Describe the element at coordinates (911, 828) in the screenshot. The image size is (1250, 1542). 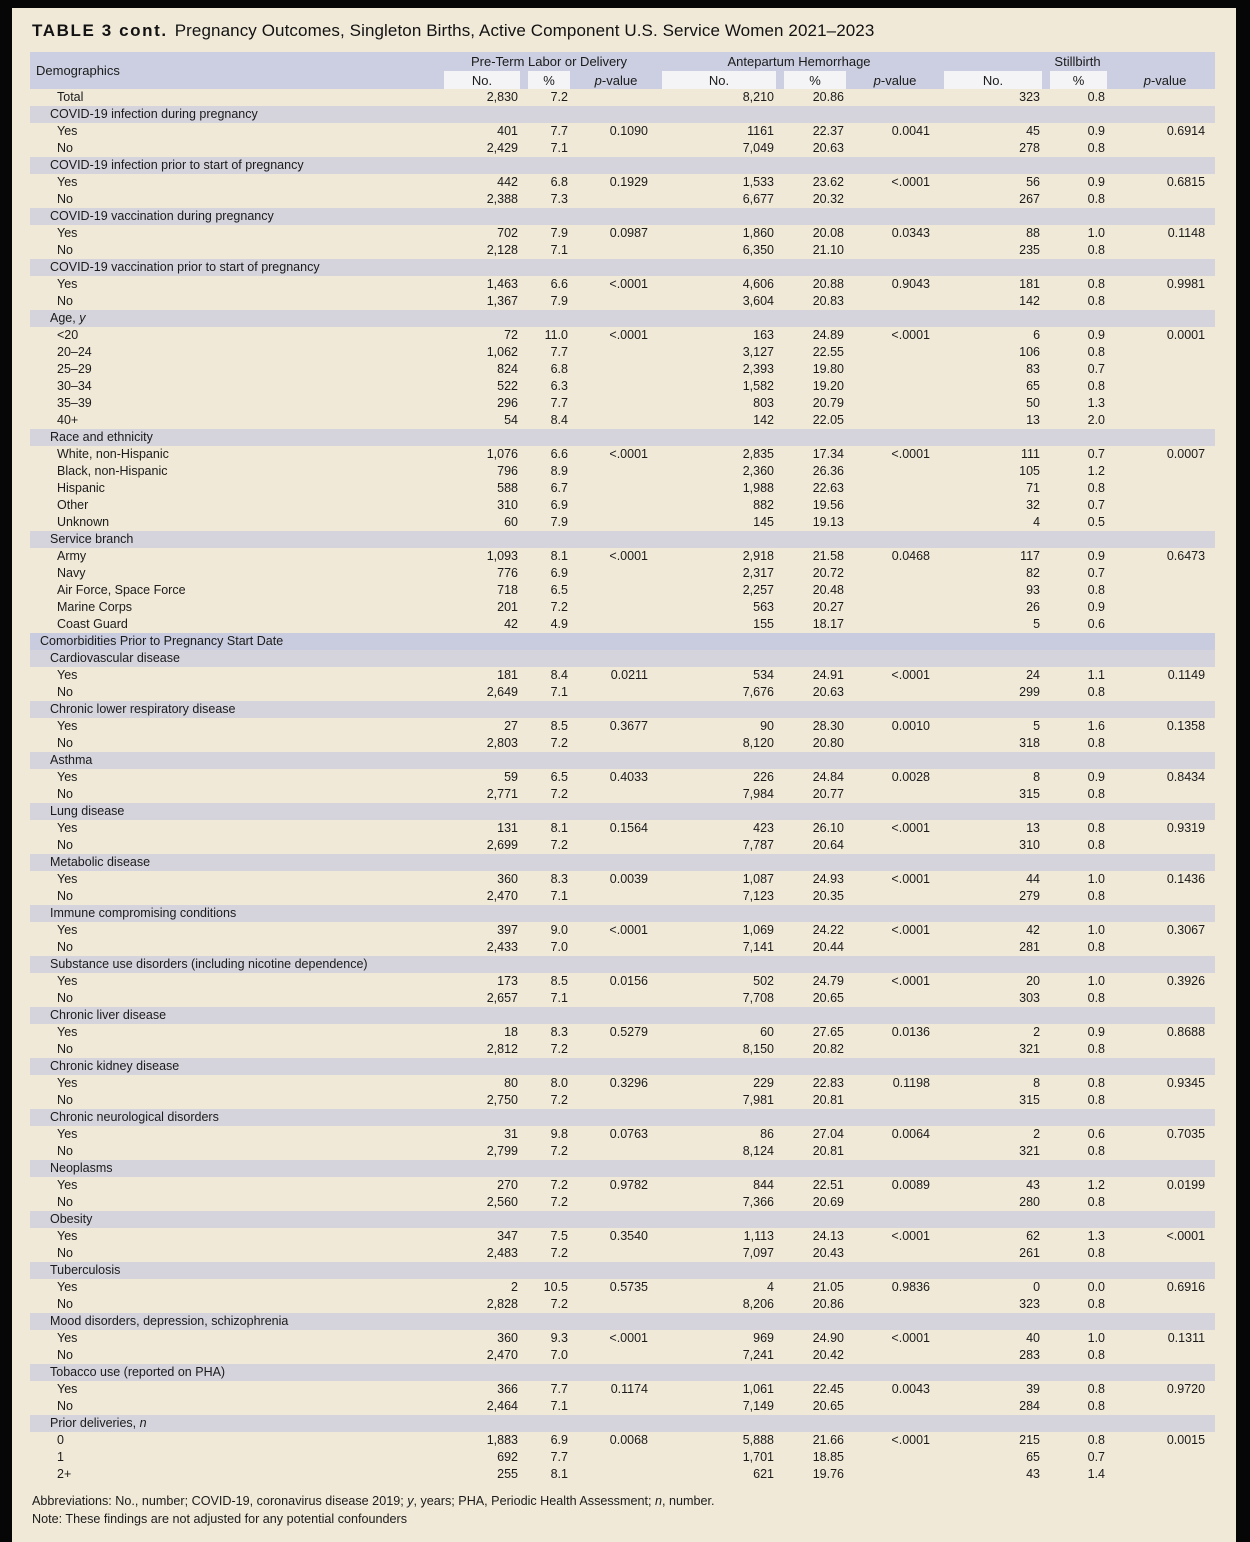
I see `cell-pvalue: <.0001` at that location.